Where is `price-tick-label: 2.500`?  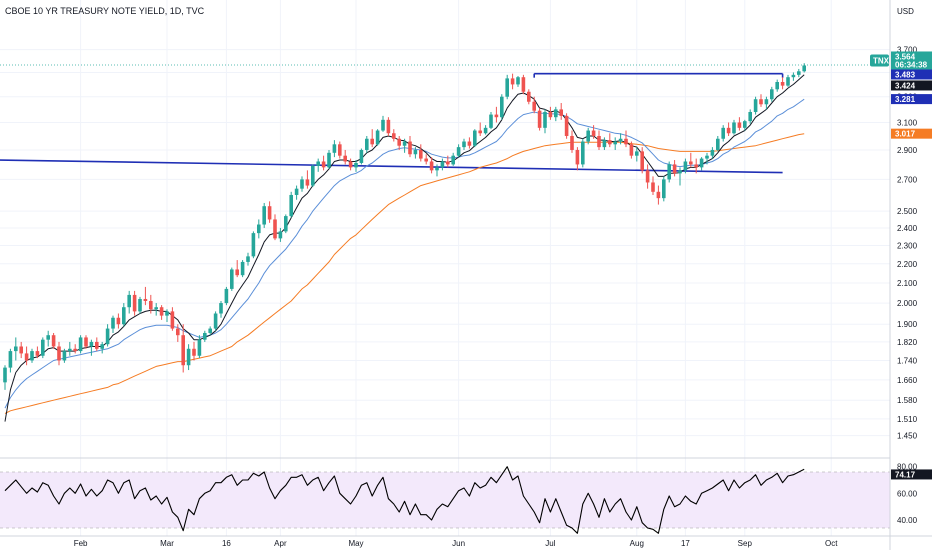
price-tick-label: 2.500 is located at coordinates (907, 211).